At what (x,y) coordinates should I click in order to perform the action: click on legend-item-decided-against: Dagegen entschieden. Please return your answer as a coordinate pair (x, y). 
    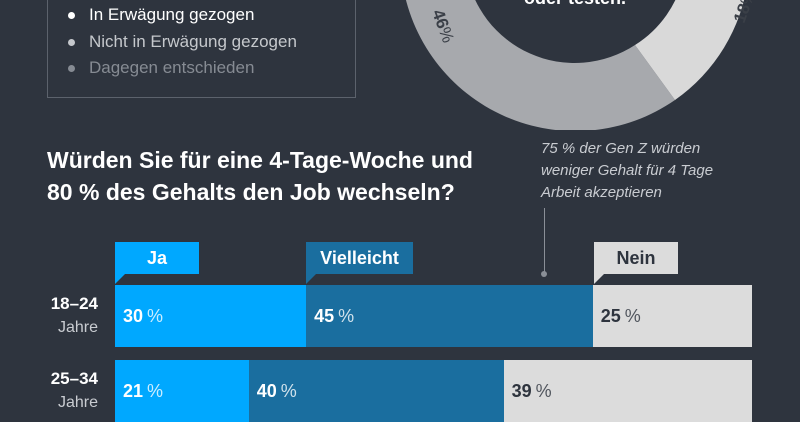
    Looking at the image, I should click on (161, 68).